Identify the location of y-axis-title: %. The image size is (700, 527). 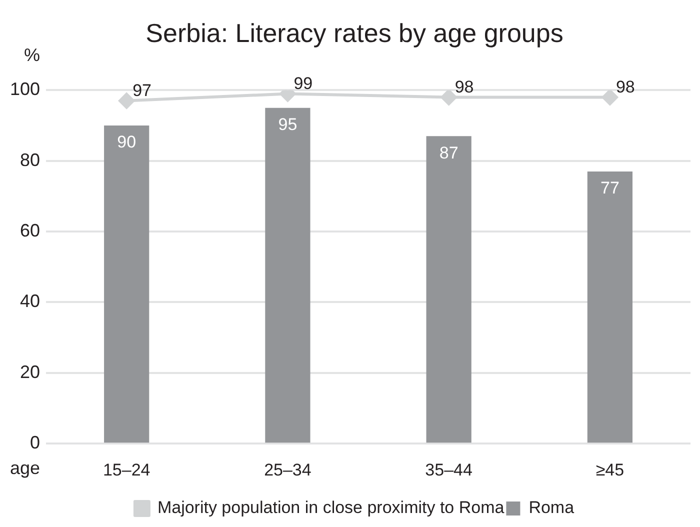
(32, 55).